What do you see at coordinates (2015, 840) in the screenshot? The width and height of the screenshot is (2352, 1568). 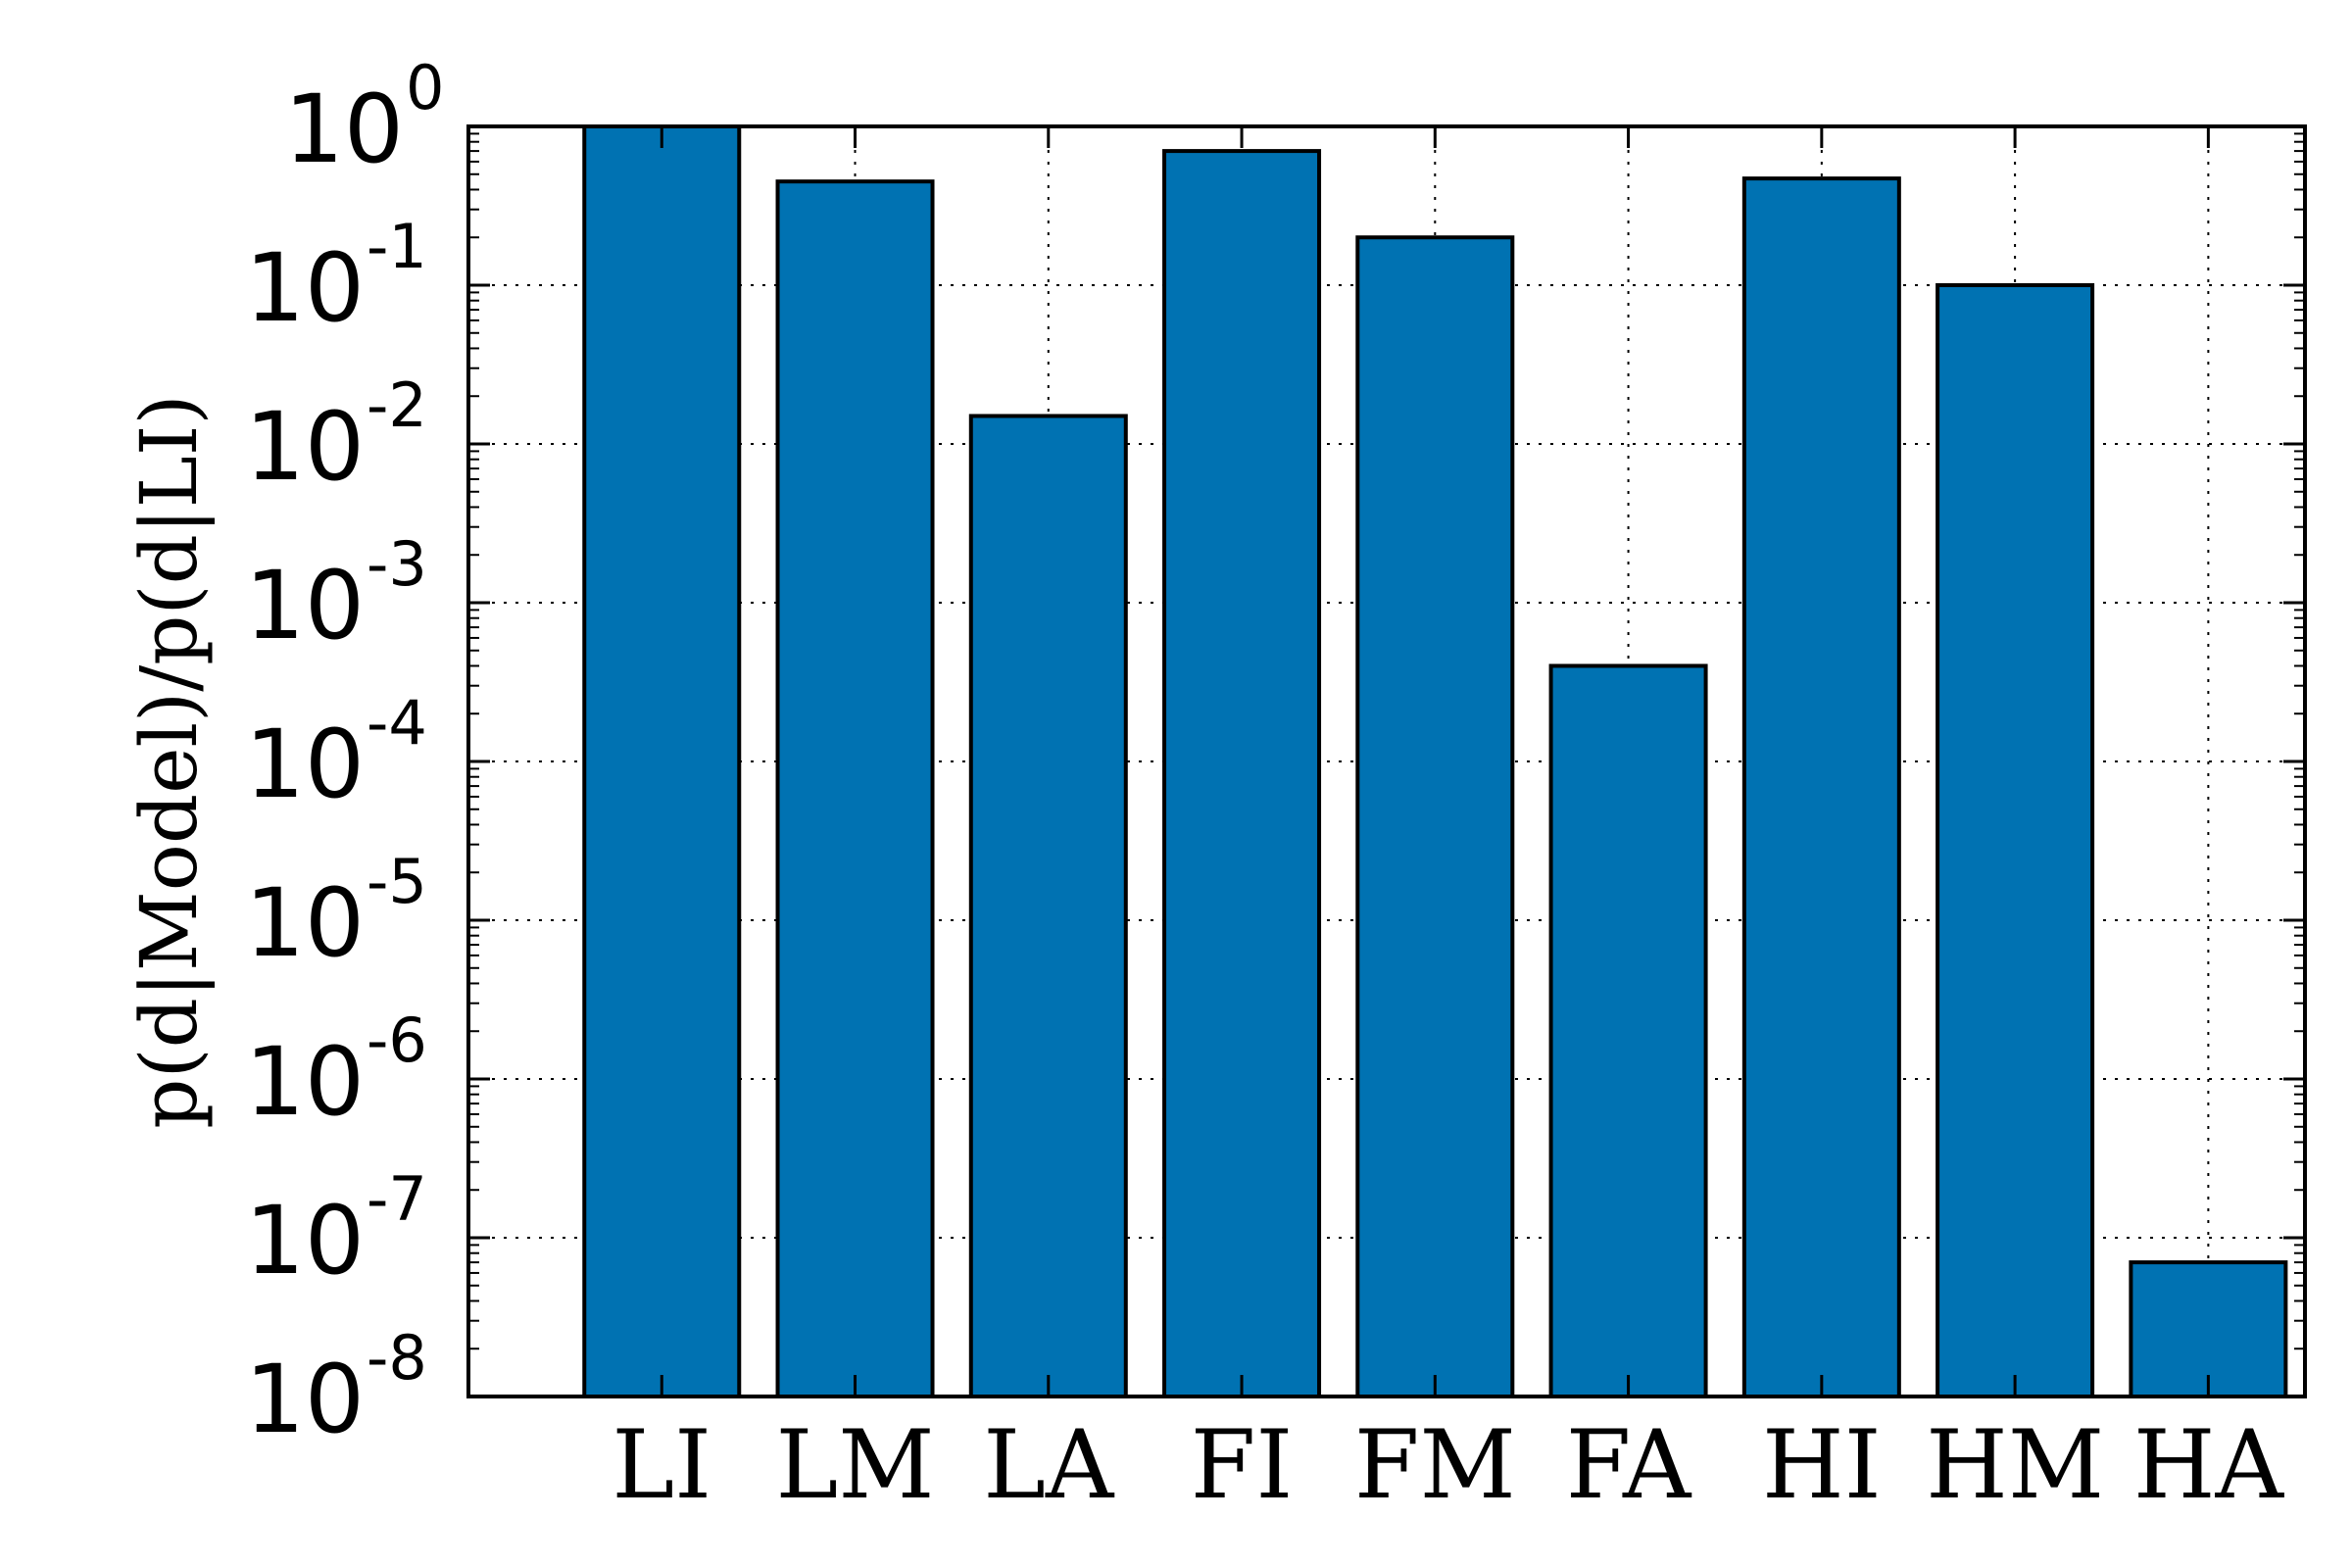 I see `bar-hm` at bounding box center [2015, 840].